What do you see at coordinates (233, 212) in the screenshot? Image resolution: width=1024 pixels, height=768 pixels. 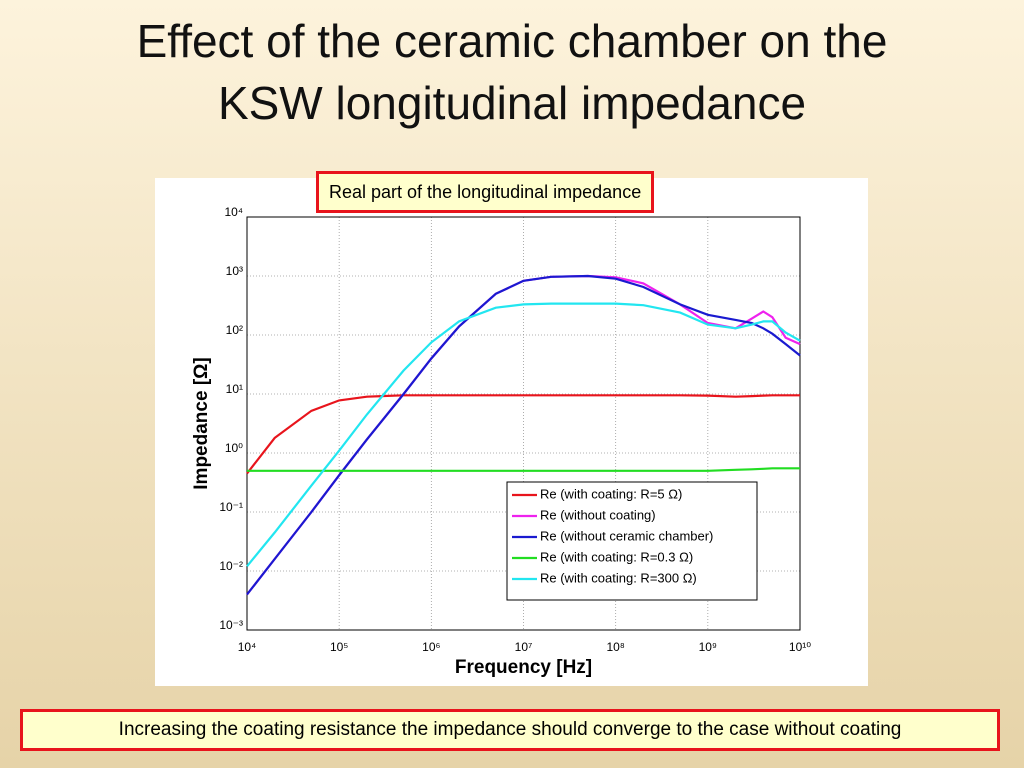 I see `y-tick-label: 10⁴` at bounding box center [233, 212].